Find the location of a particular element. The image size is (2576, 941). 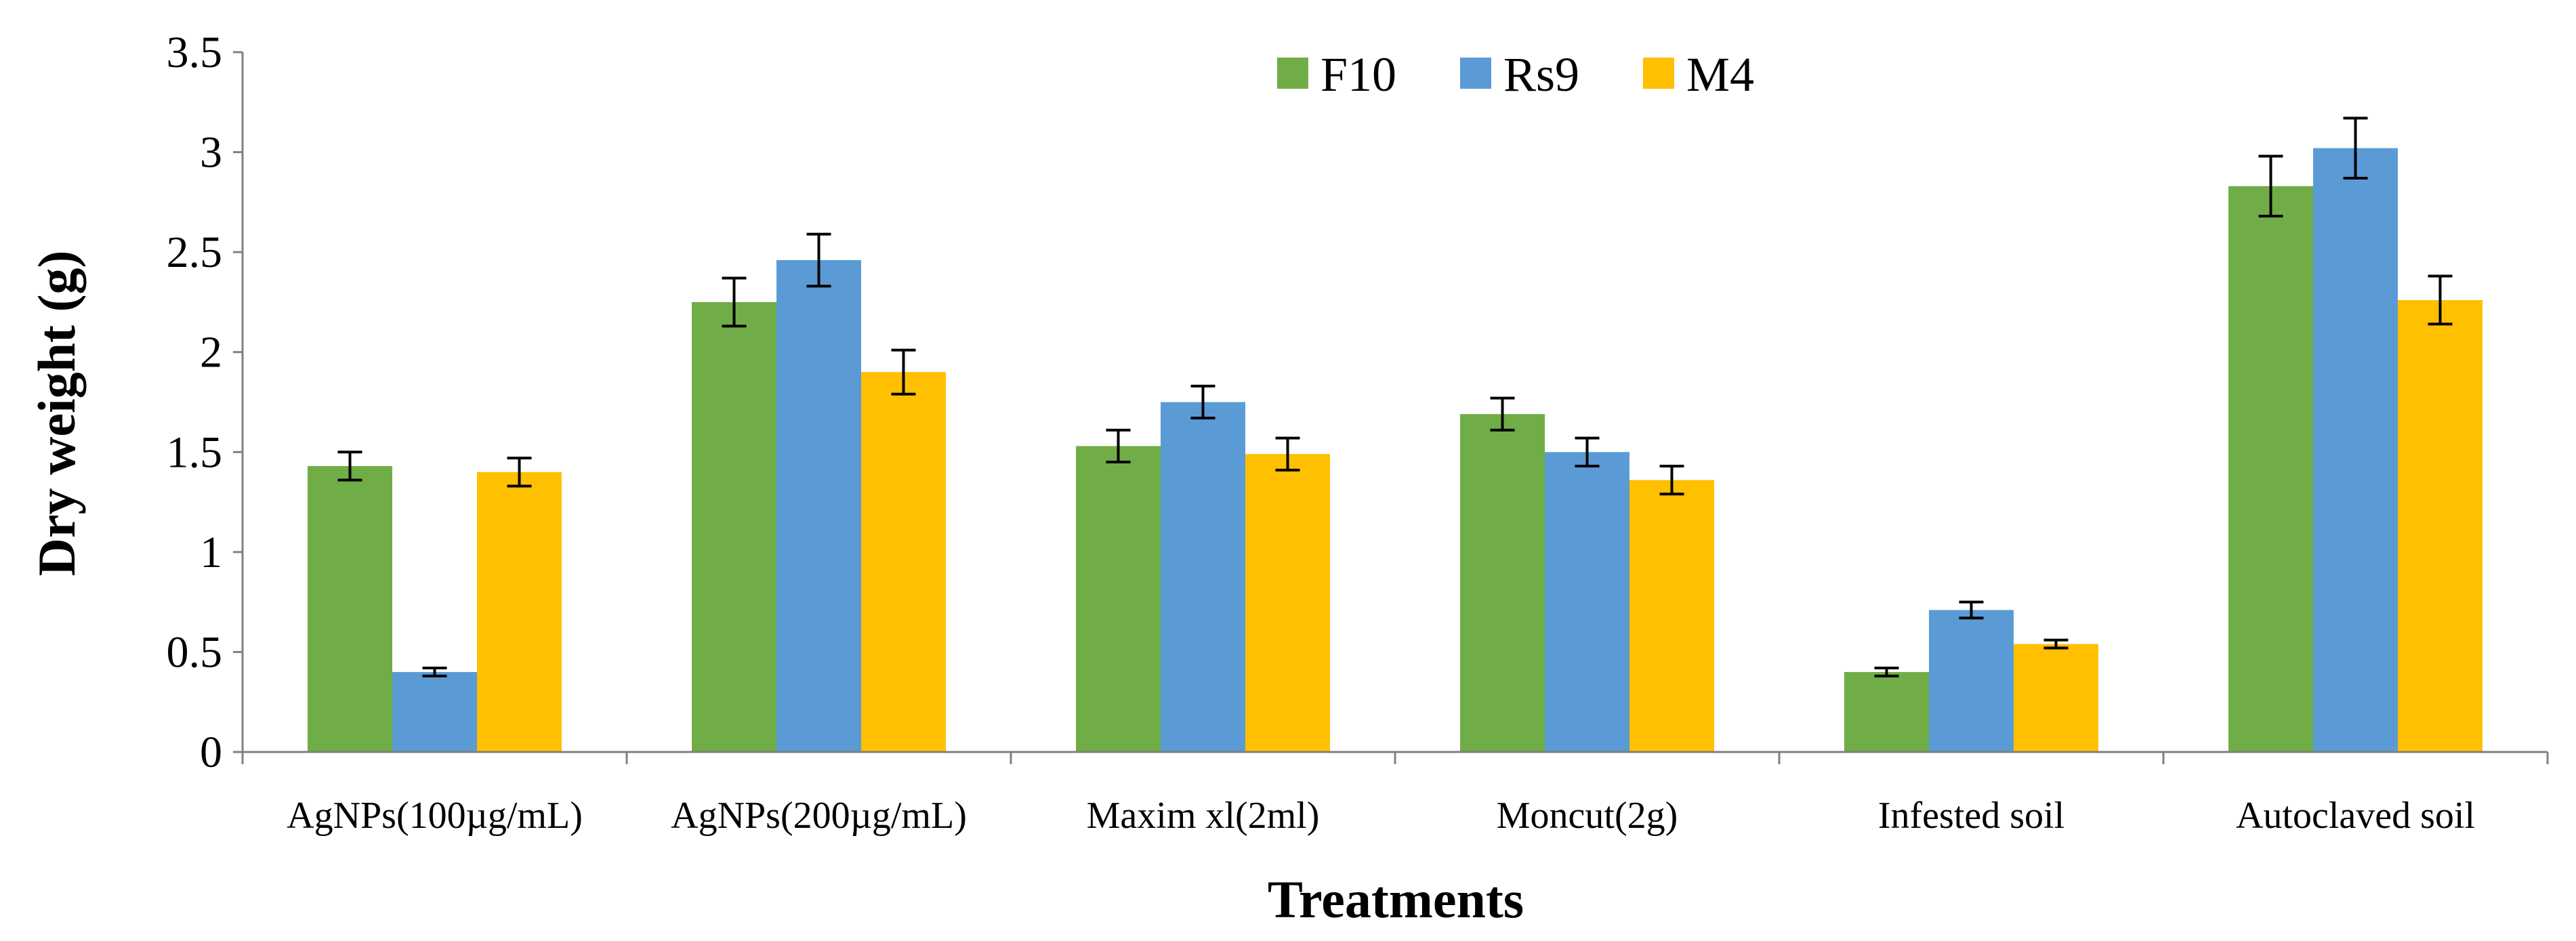

x-tick-label: AgNPs(200µg/mL) is located at coordinates (819, 816).